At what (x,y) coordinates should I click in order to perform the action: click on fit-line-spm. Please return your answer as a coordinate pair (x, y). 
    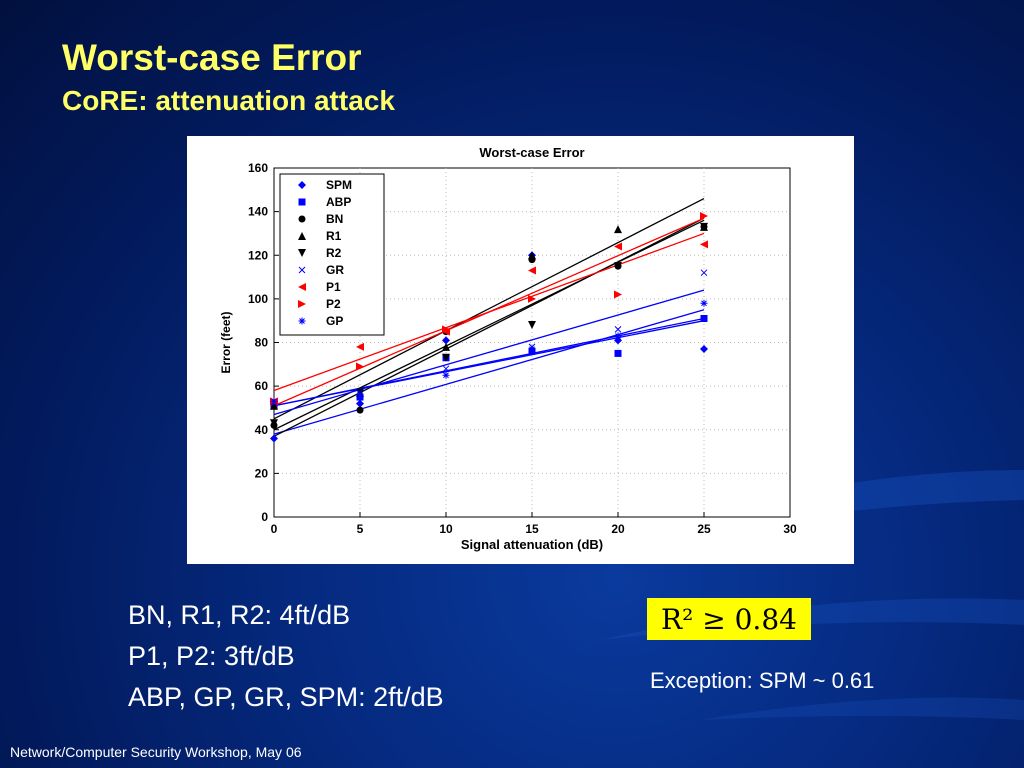
    Looking at the image, I should click on (489, 372).